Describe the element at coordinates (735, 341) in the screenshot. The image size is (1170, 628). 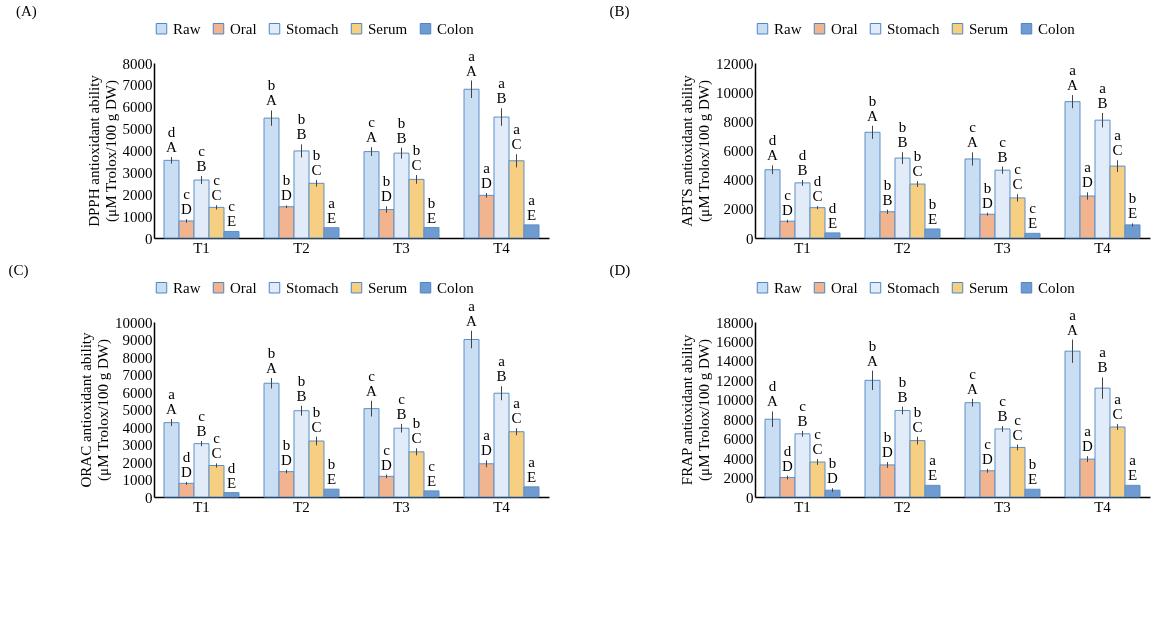
I see `y-tick-label: 16000` at that location.